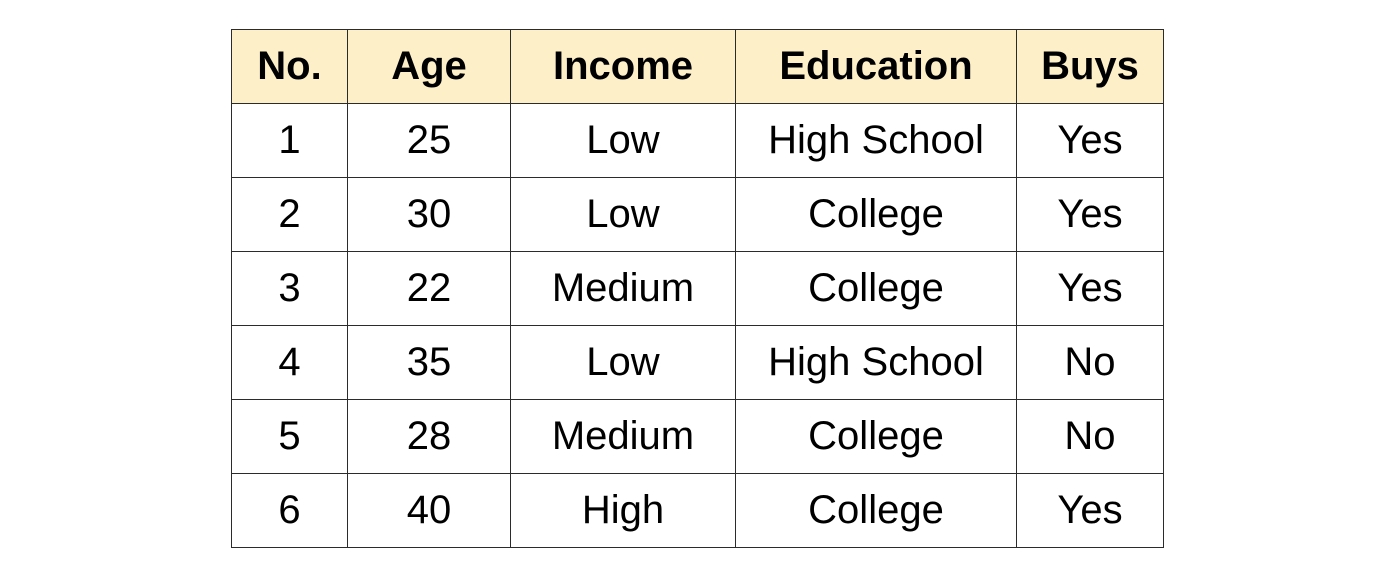 Image resolution: width=1400 pixels, height=578 pixels. I want to click on table-row: 4 35 Low High School No, so click(697, 362).